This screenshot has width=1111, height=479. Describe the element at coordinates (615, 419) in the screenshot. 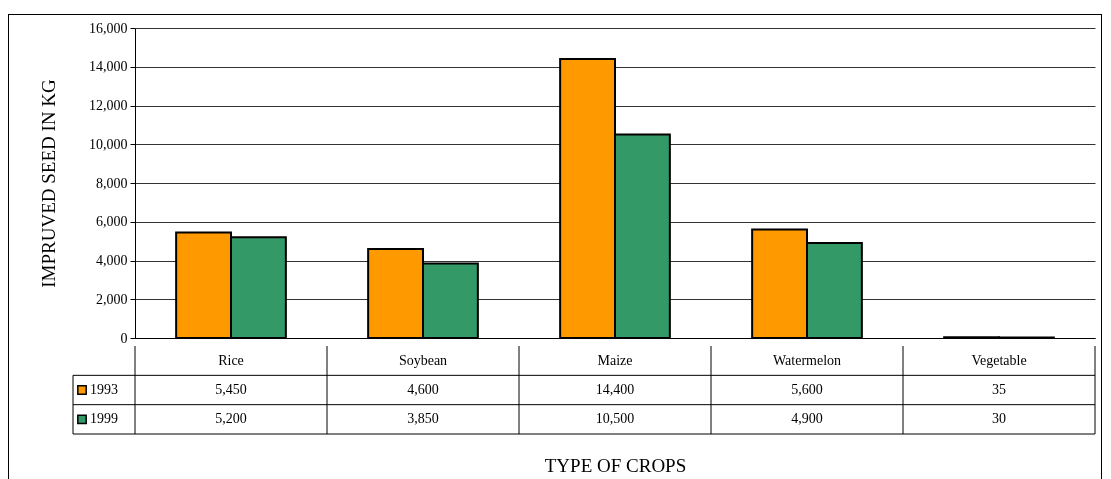

I see `data-label: 10,500` at that location.